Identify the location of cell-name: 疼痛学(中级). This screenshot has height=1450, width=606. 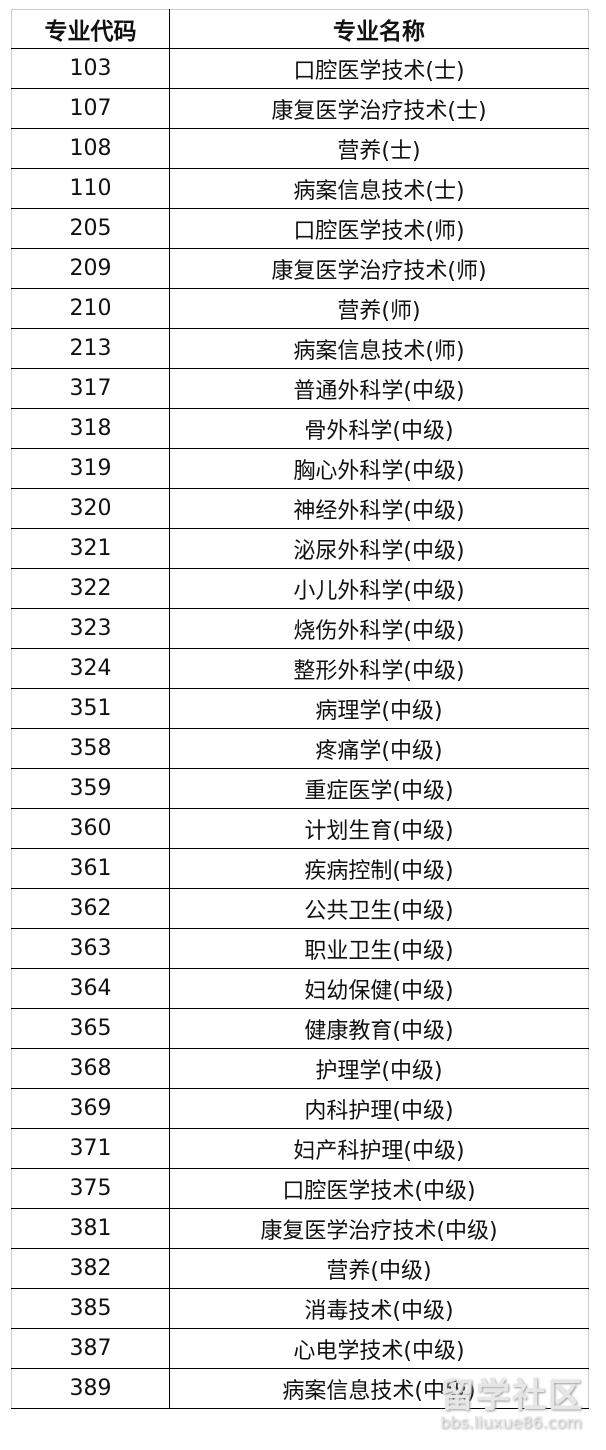
(379, 748).